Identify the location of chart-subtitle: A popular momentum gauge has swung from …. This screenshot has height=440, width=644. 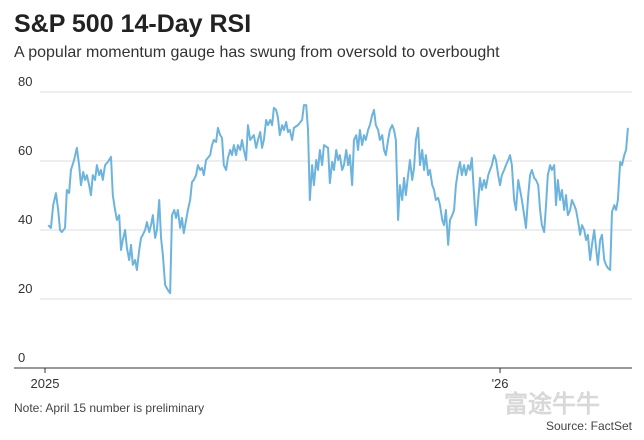
(257, 52).